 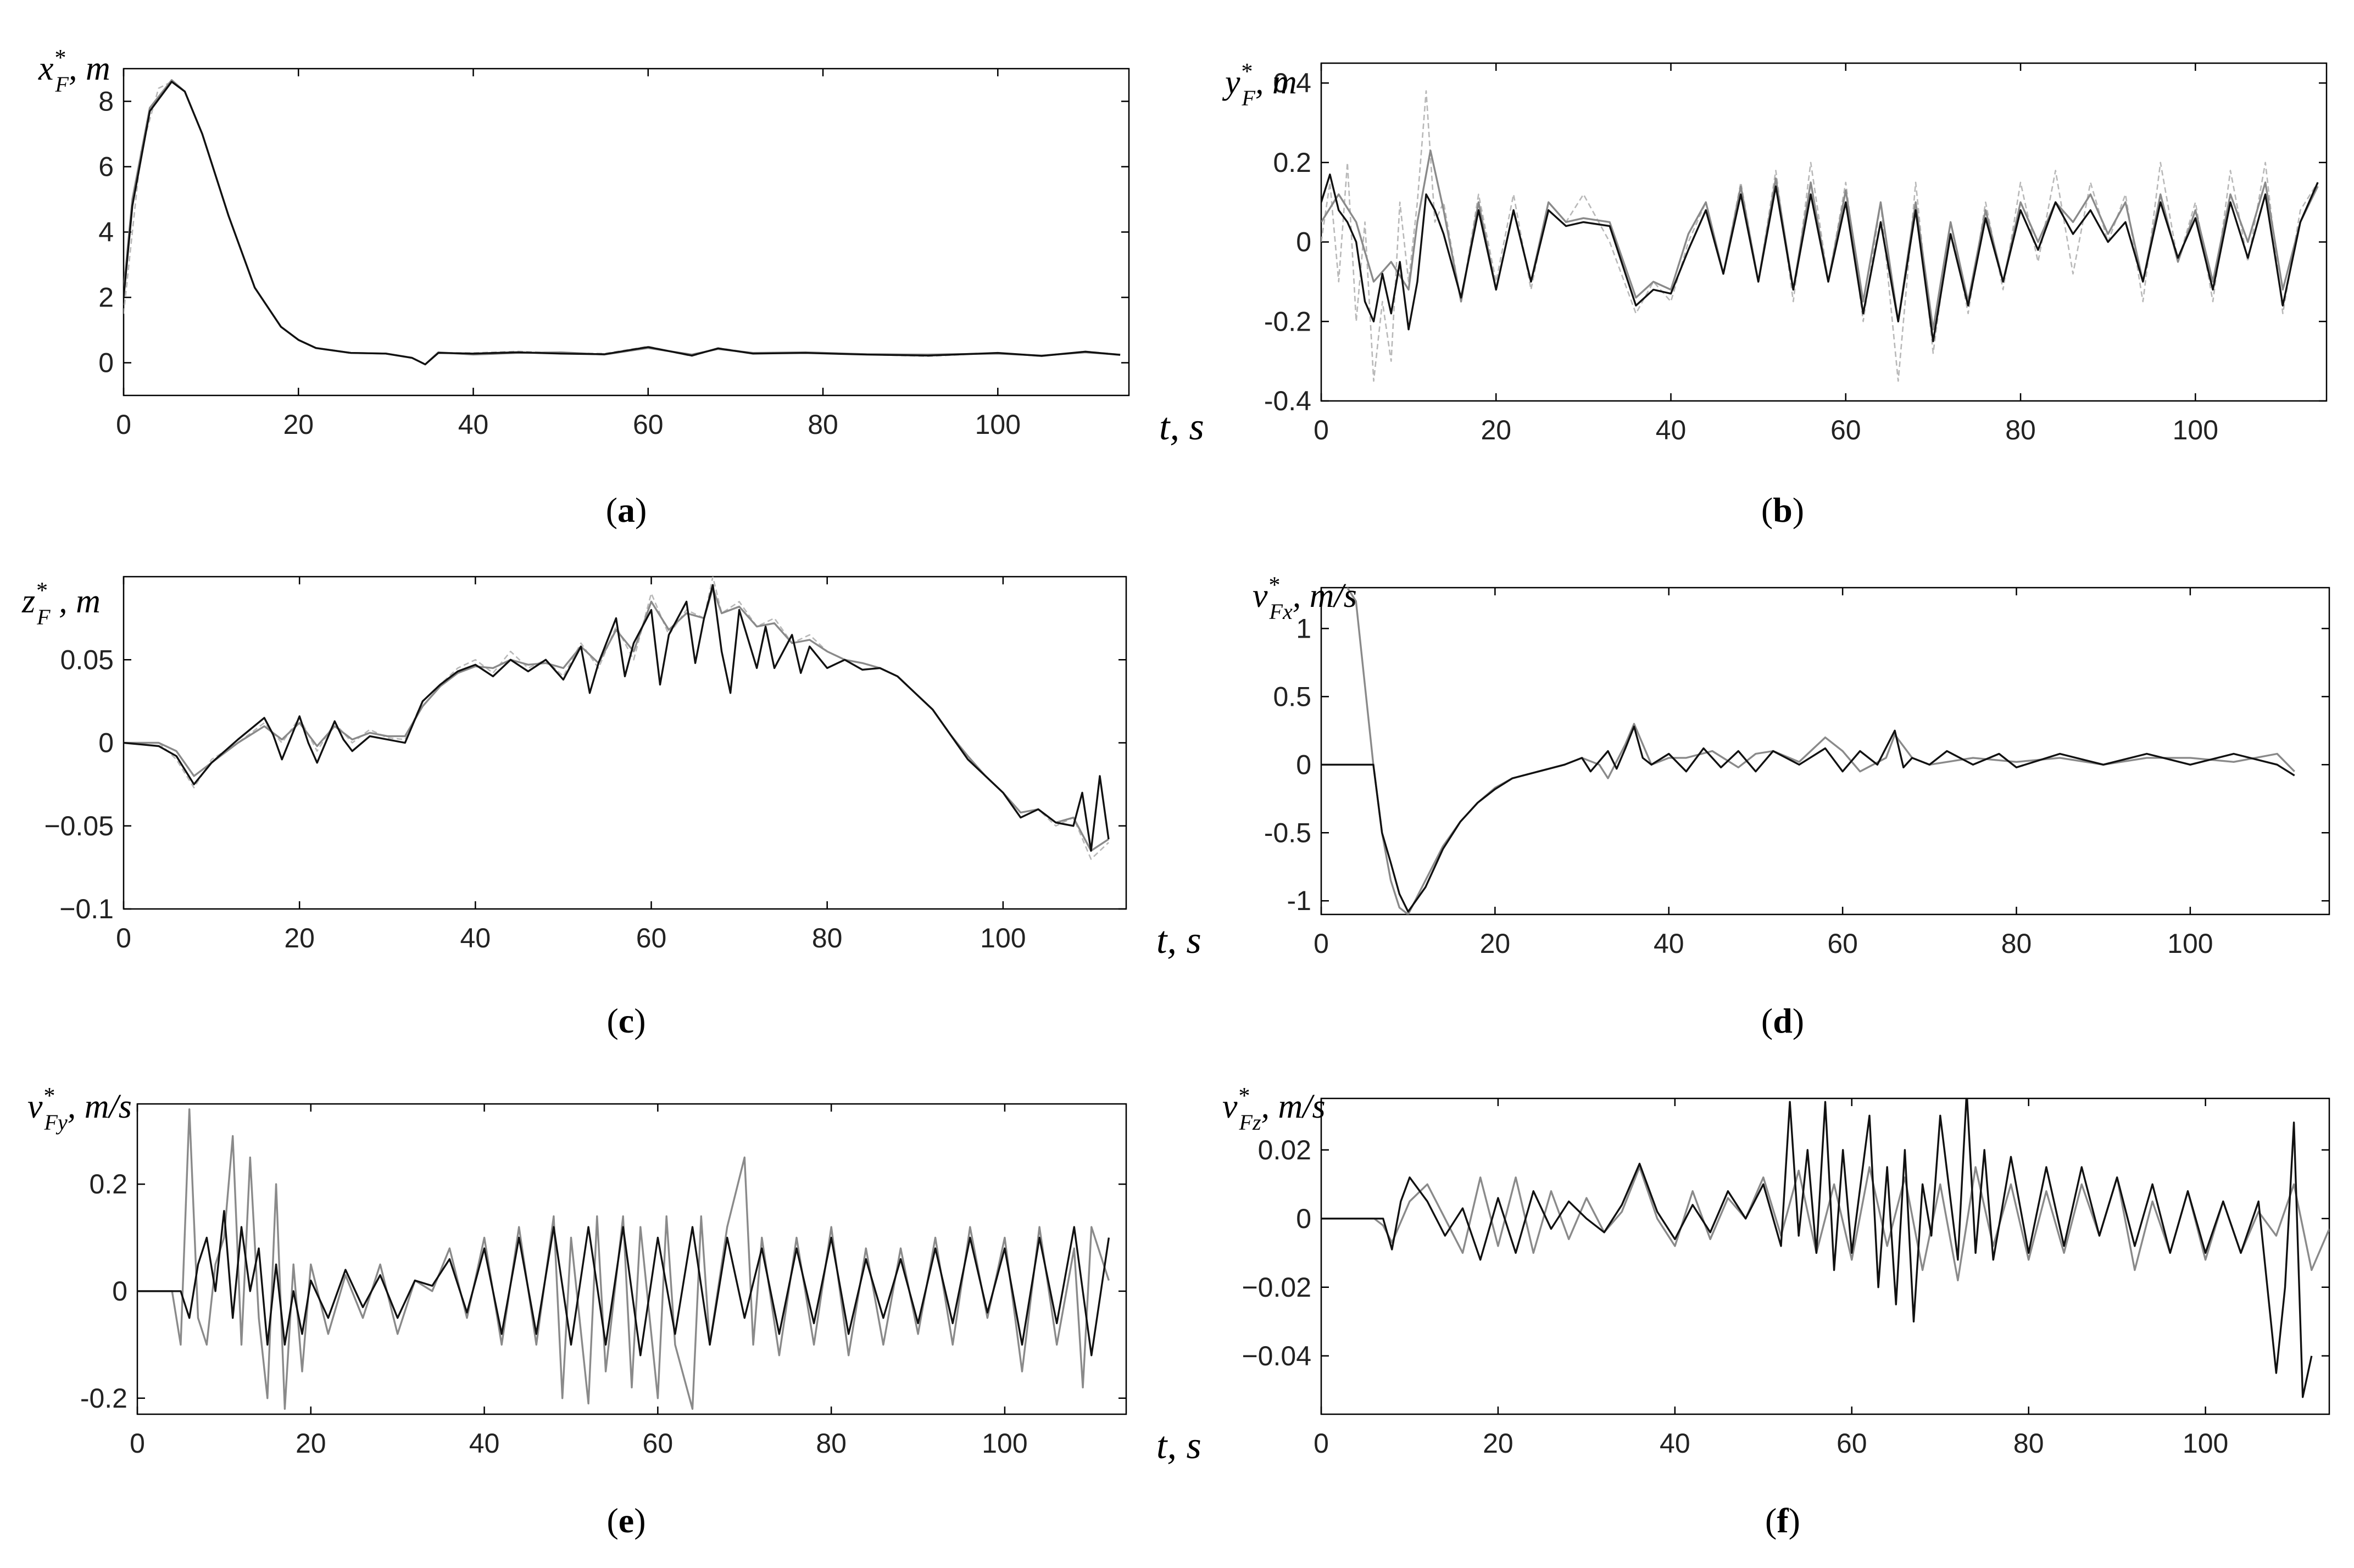 I want to click on y-tick-label: −0.04, so click(x=1276, y=1356).